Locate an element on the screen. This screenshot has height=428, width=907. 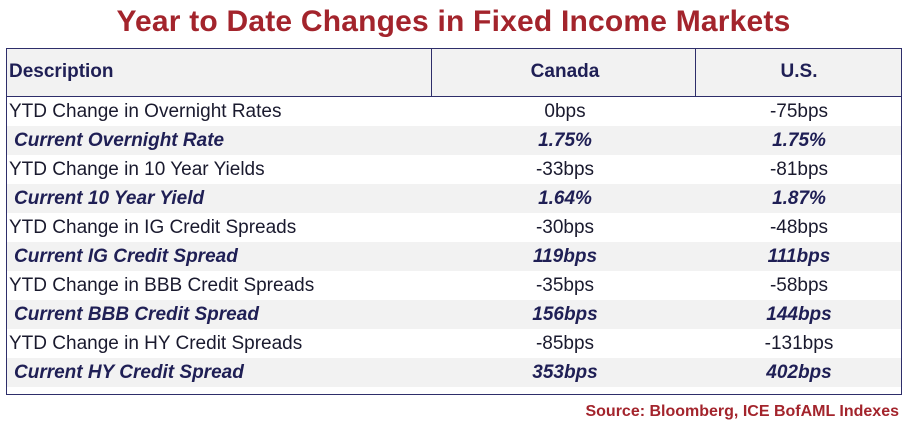
table-row: Current HY Credit Spread 353bps 402bps is located at coordinates (454, 372).